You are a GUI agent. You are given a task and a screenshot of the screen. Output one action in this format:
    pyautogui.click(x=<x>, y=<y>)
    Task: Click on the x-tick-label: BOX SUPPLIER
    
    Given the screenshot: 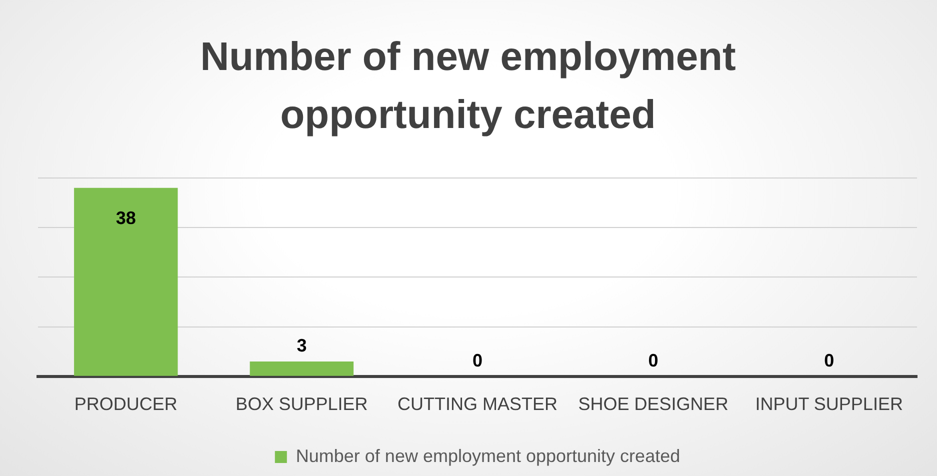 What is the action you would take?
    pyautogui.click(x=302, y=404)
    